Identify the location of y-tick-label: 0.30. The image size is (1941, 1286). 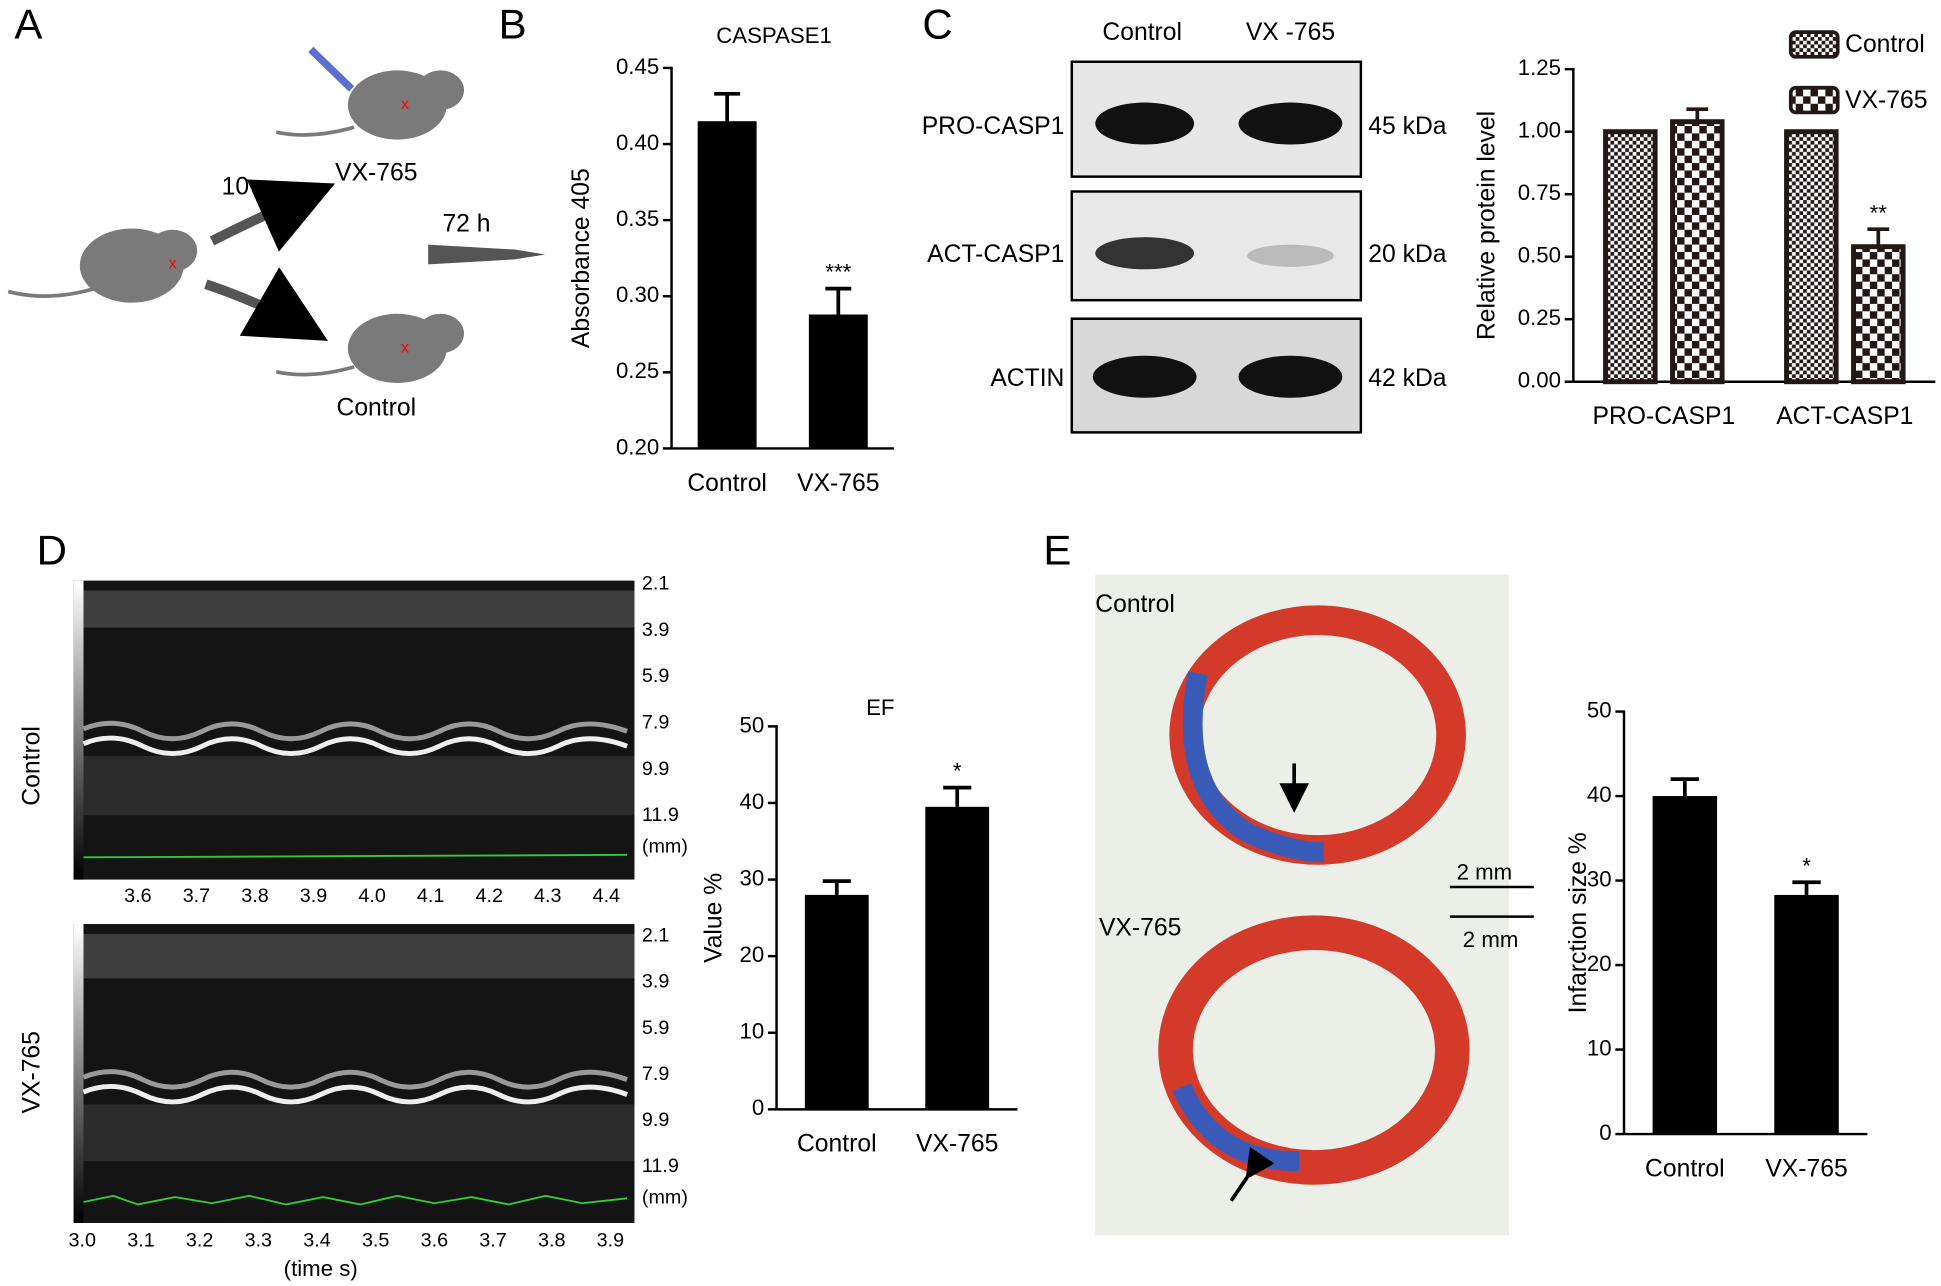
(637, 294).